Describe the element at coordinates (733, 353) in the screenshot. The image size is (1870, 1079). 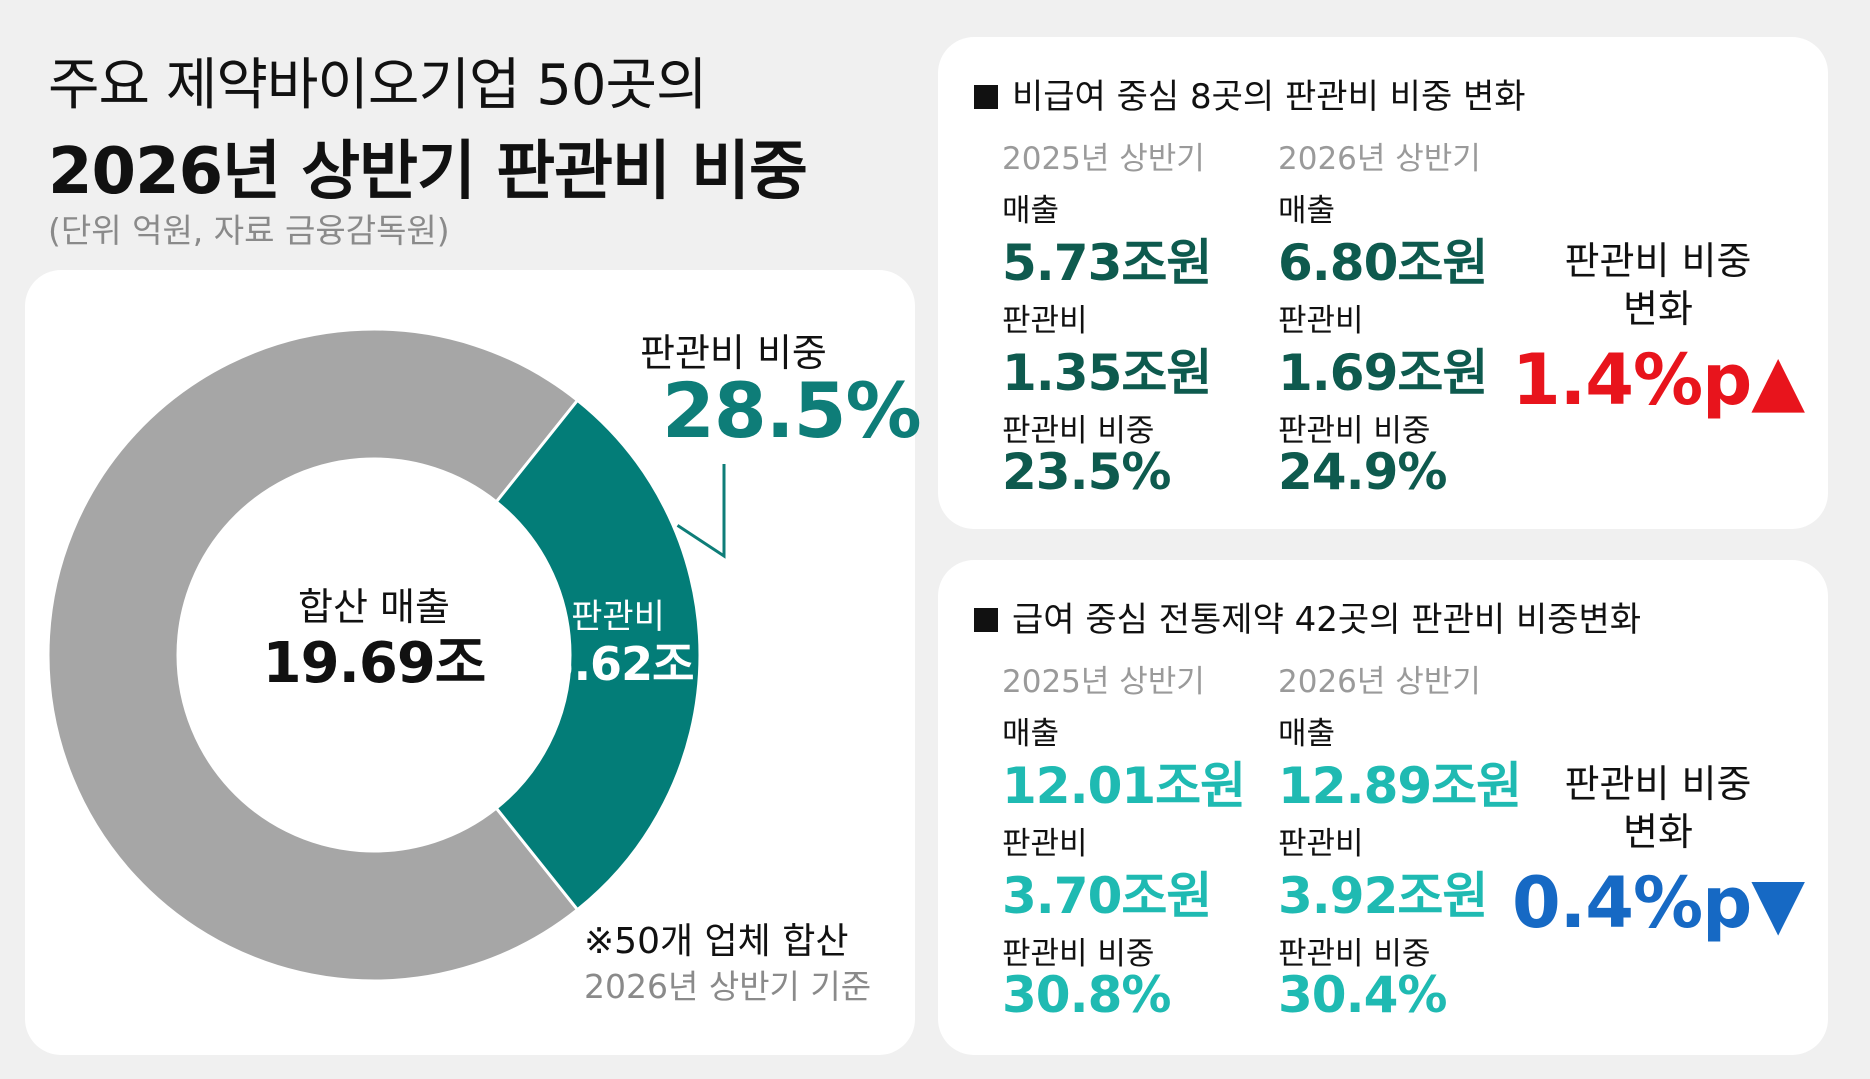
I see `ratio-label: 판관비 비중` at that location.